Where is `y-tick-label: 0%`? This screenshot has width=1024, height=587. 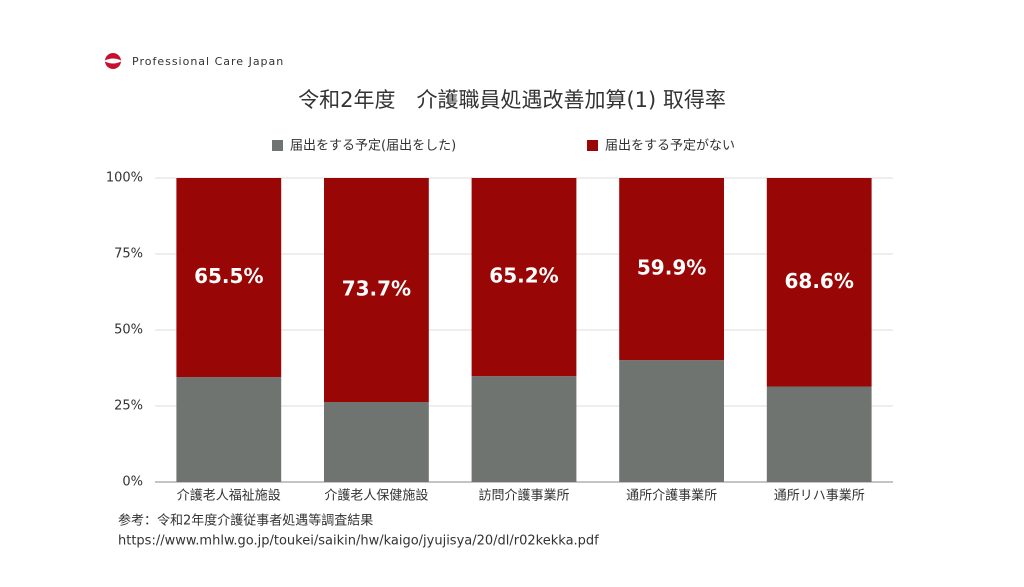 y-tick-label: 0% is located at coordinates (132, 482).